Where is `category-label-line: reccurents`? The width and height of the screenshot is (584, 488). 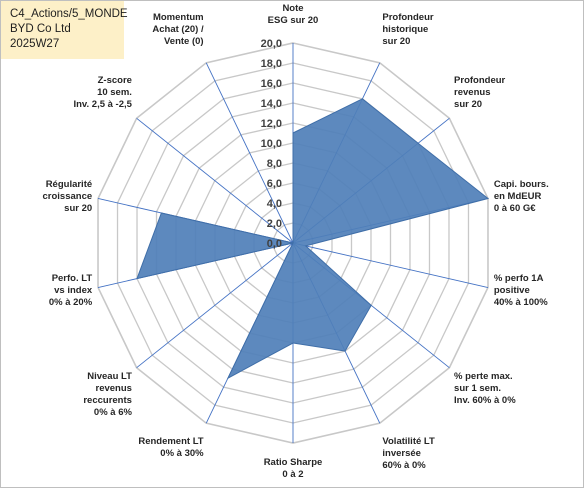 category-label-line: reccurents is located at coordinates (107, 400).